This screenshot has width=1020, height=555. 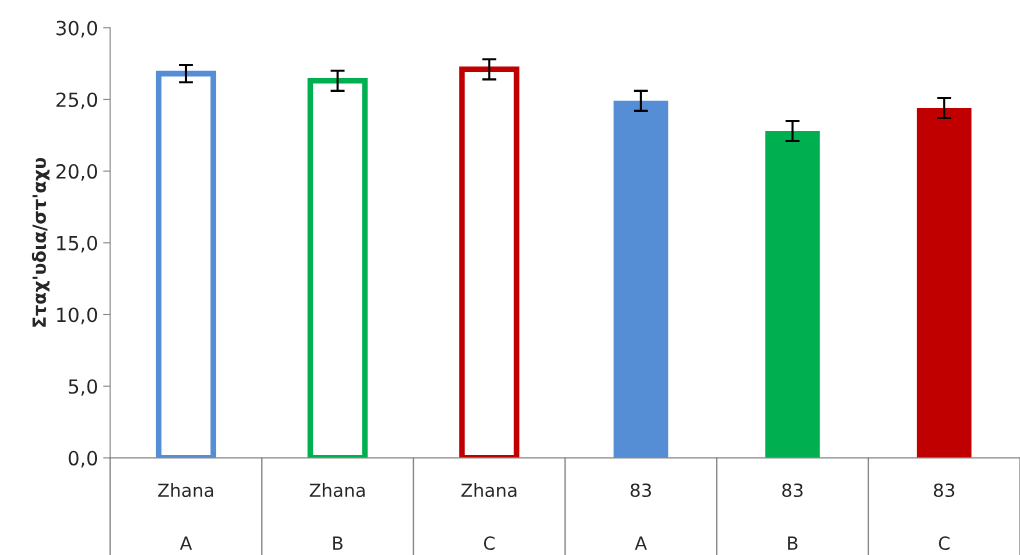 I want to click on category-label: 83 B, so click(x=792, y=516).